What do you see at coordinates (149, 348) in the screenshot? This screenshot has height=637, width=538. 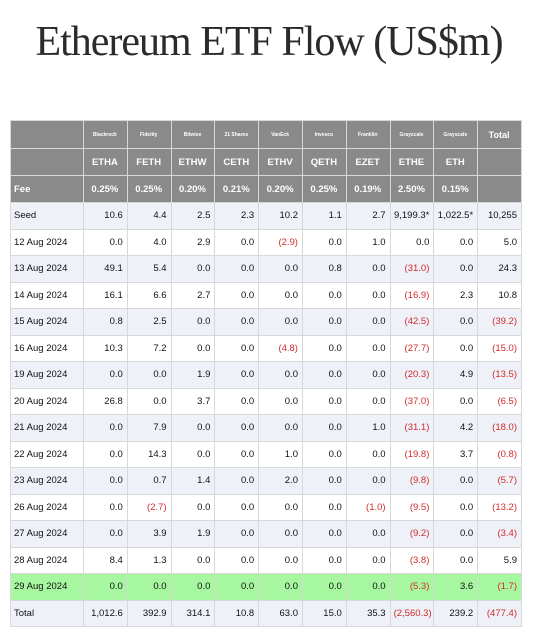 I see `value-cell: 7.2` at bounding box center [149, 348].